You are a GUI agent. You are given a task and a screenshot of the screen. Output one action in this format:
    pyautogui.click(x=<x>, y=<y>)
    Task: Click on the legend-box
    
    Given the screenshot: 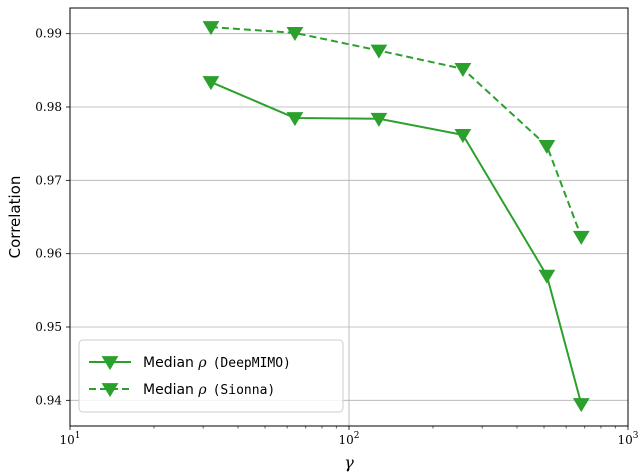 What is the action you would take?
    pyautogui.click(x=211, y=376)
    